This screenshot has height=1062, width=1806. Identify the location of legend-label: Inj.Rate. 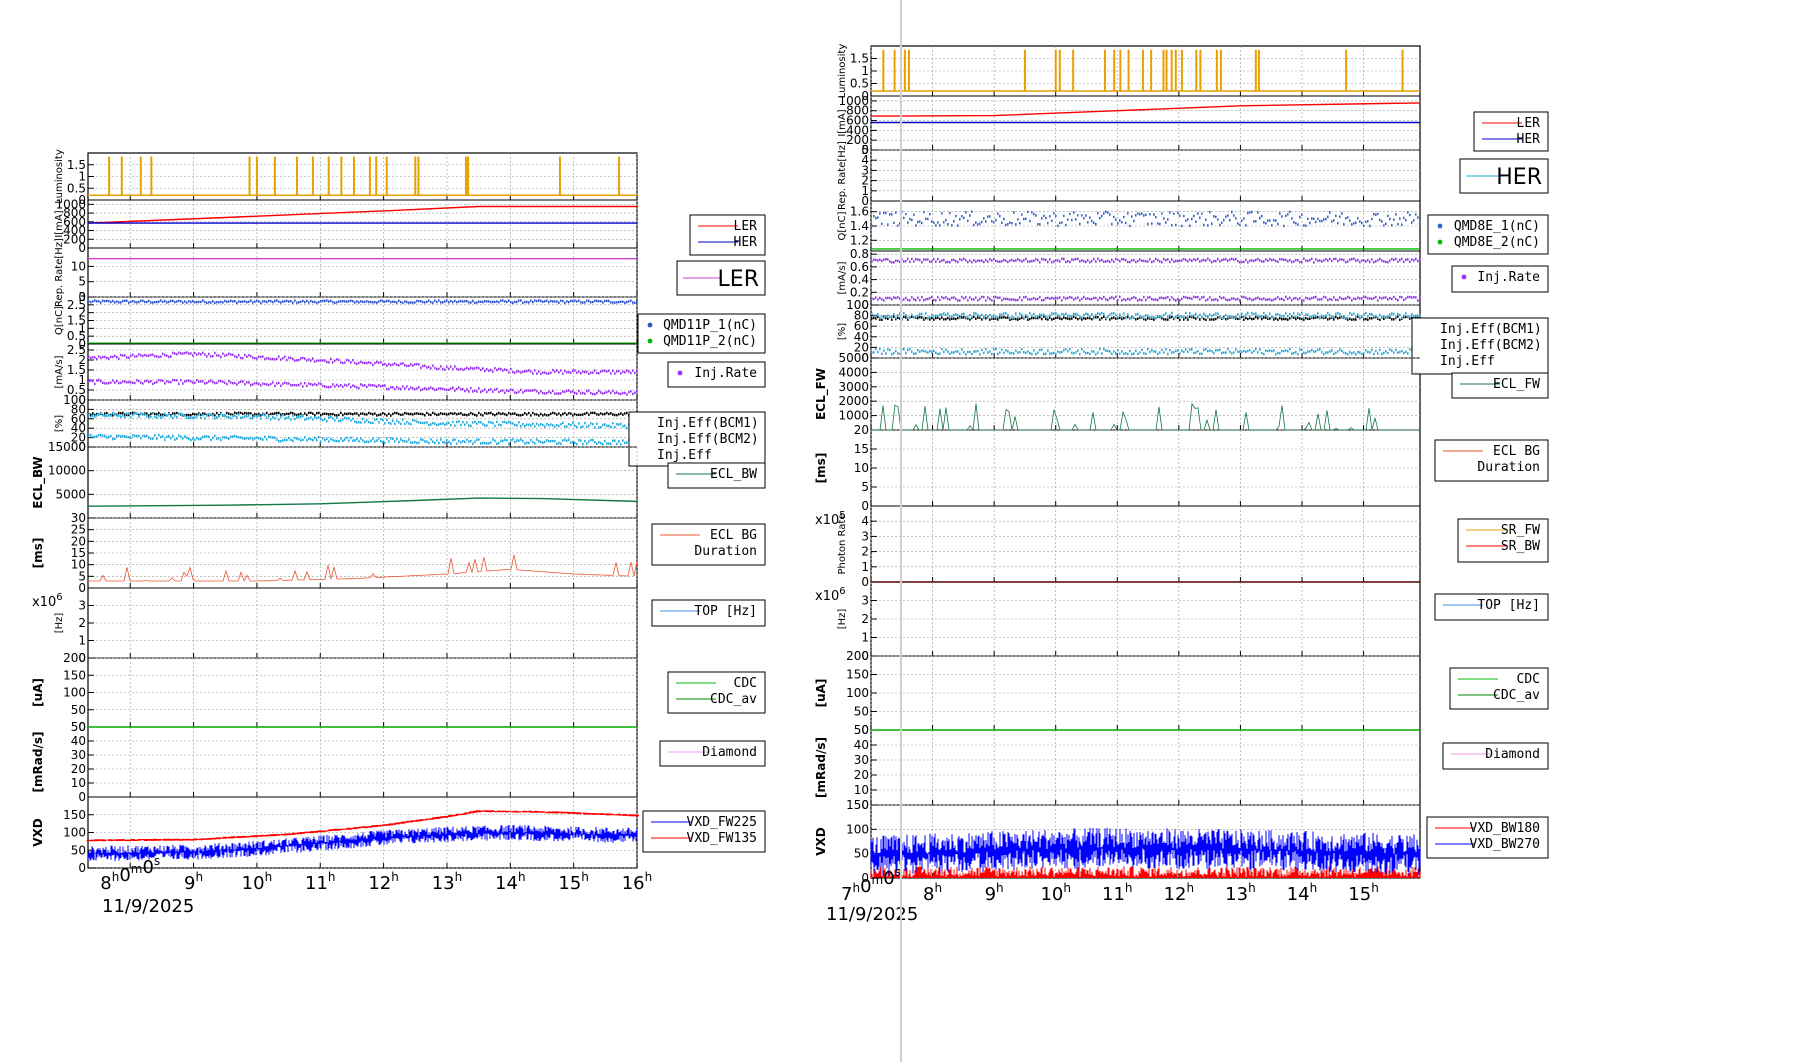
(725, 373).